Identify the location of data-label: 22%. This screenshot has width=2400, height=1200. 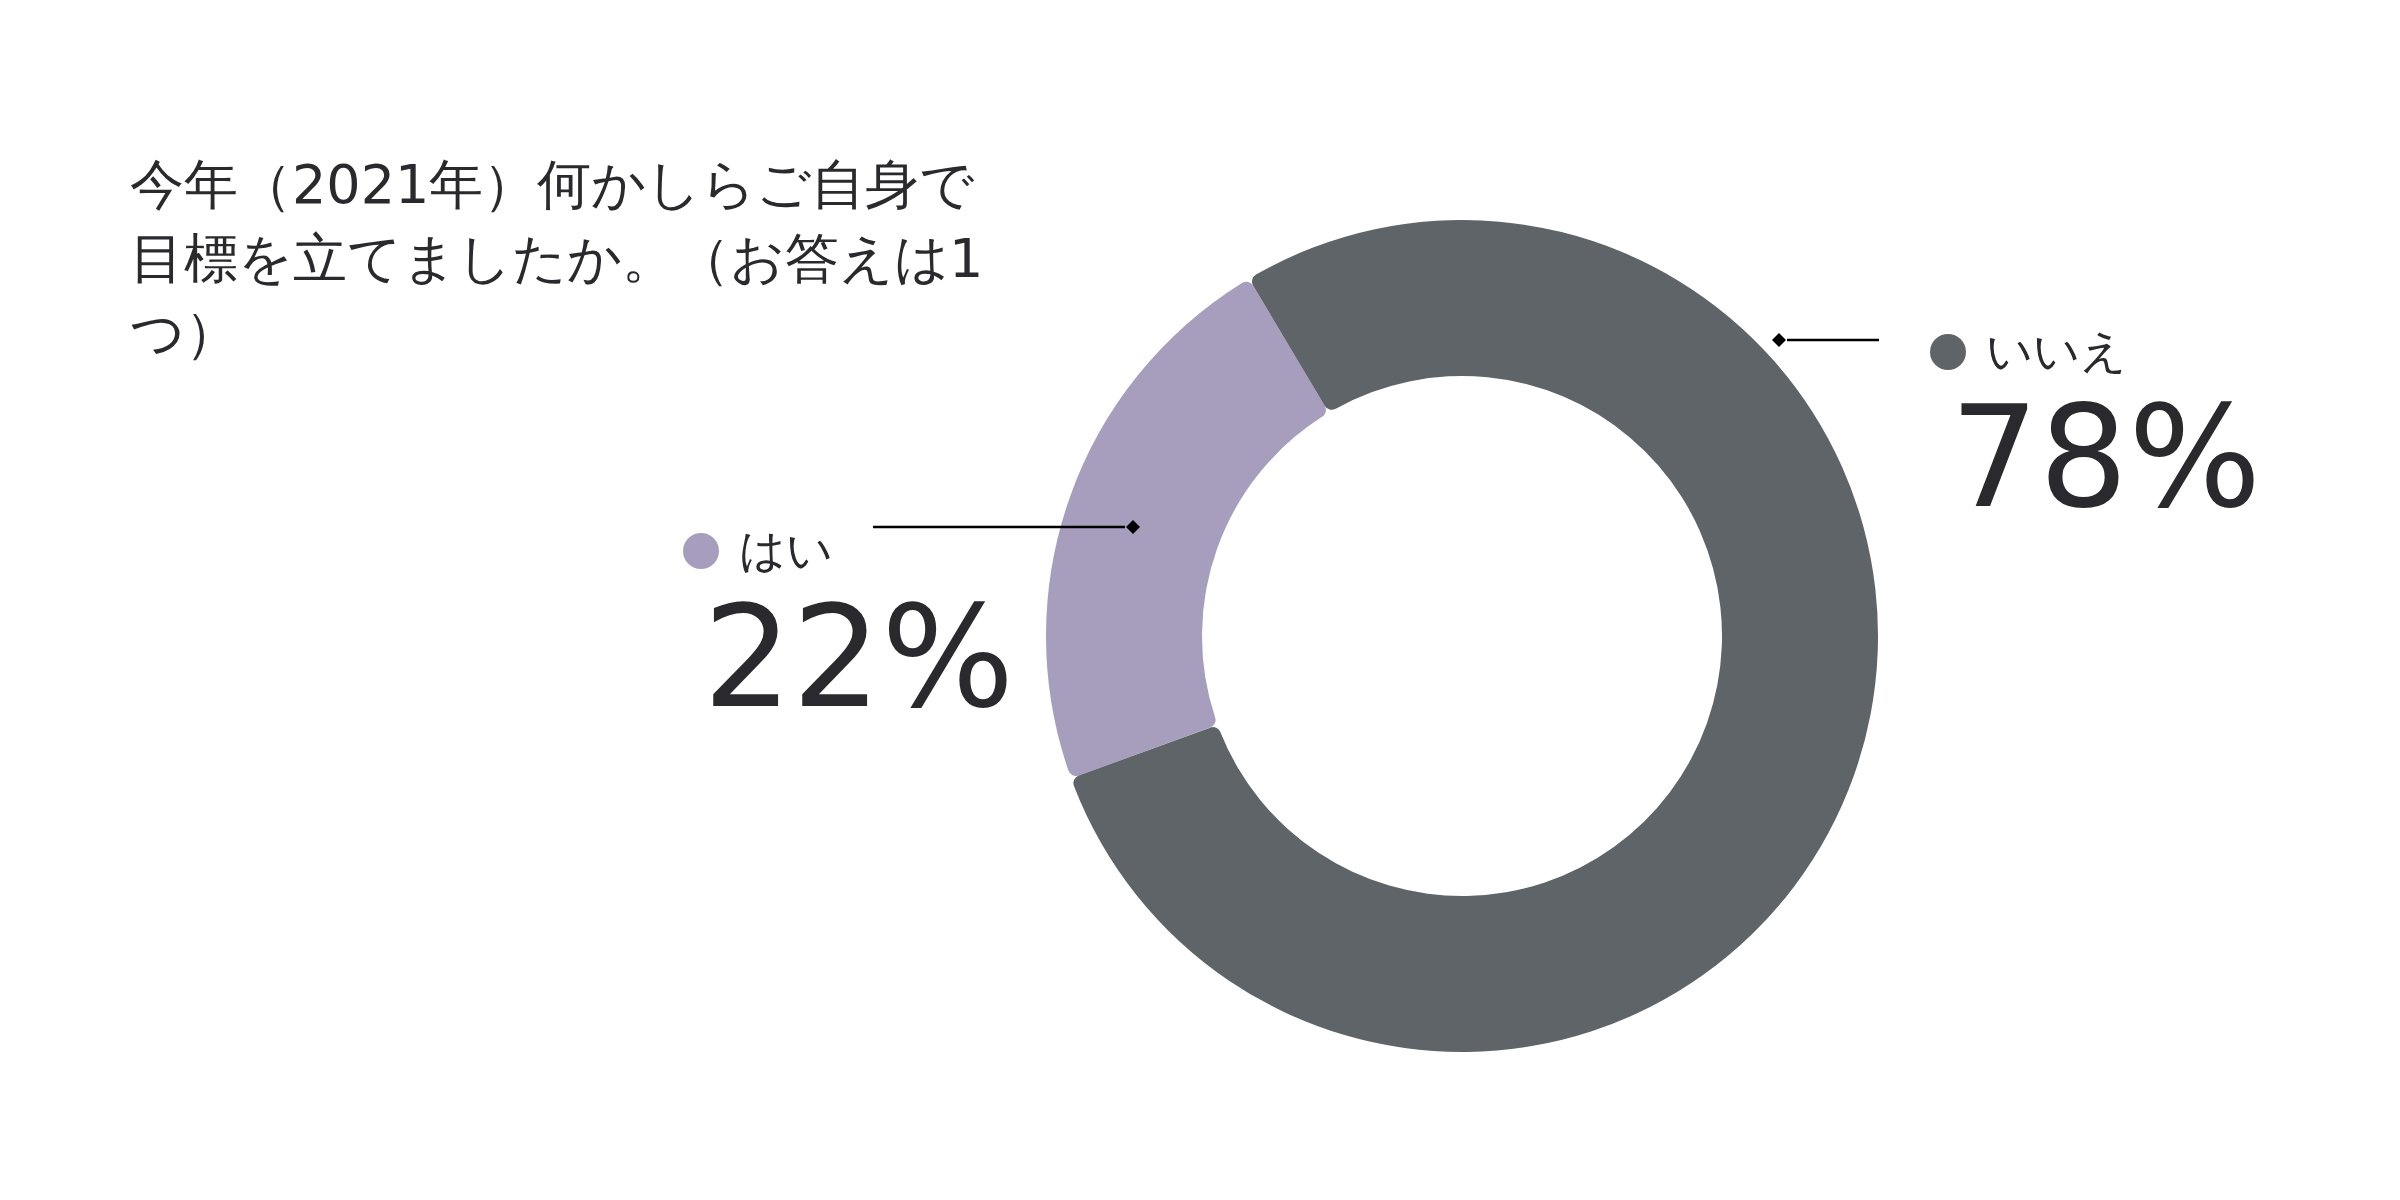
(859, 657).